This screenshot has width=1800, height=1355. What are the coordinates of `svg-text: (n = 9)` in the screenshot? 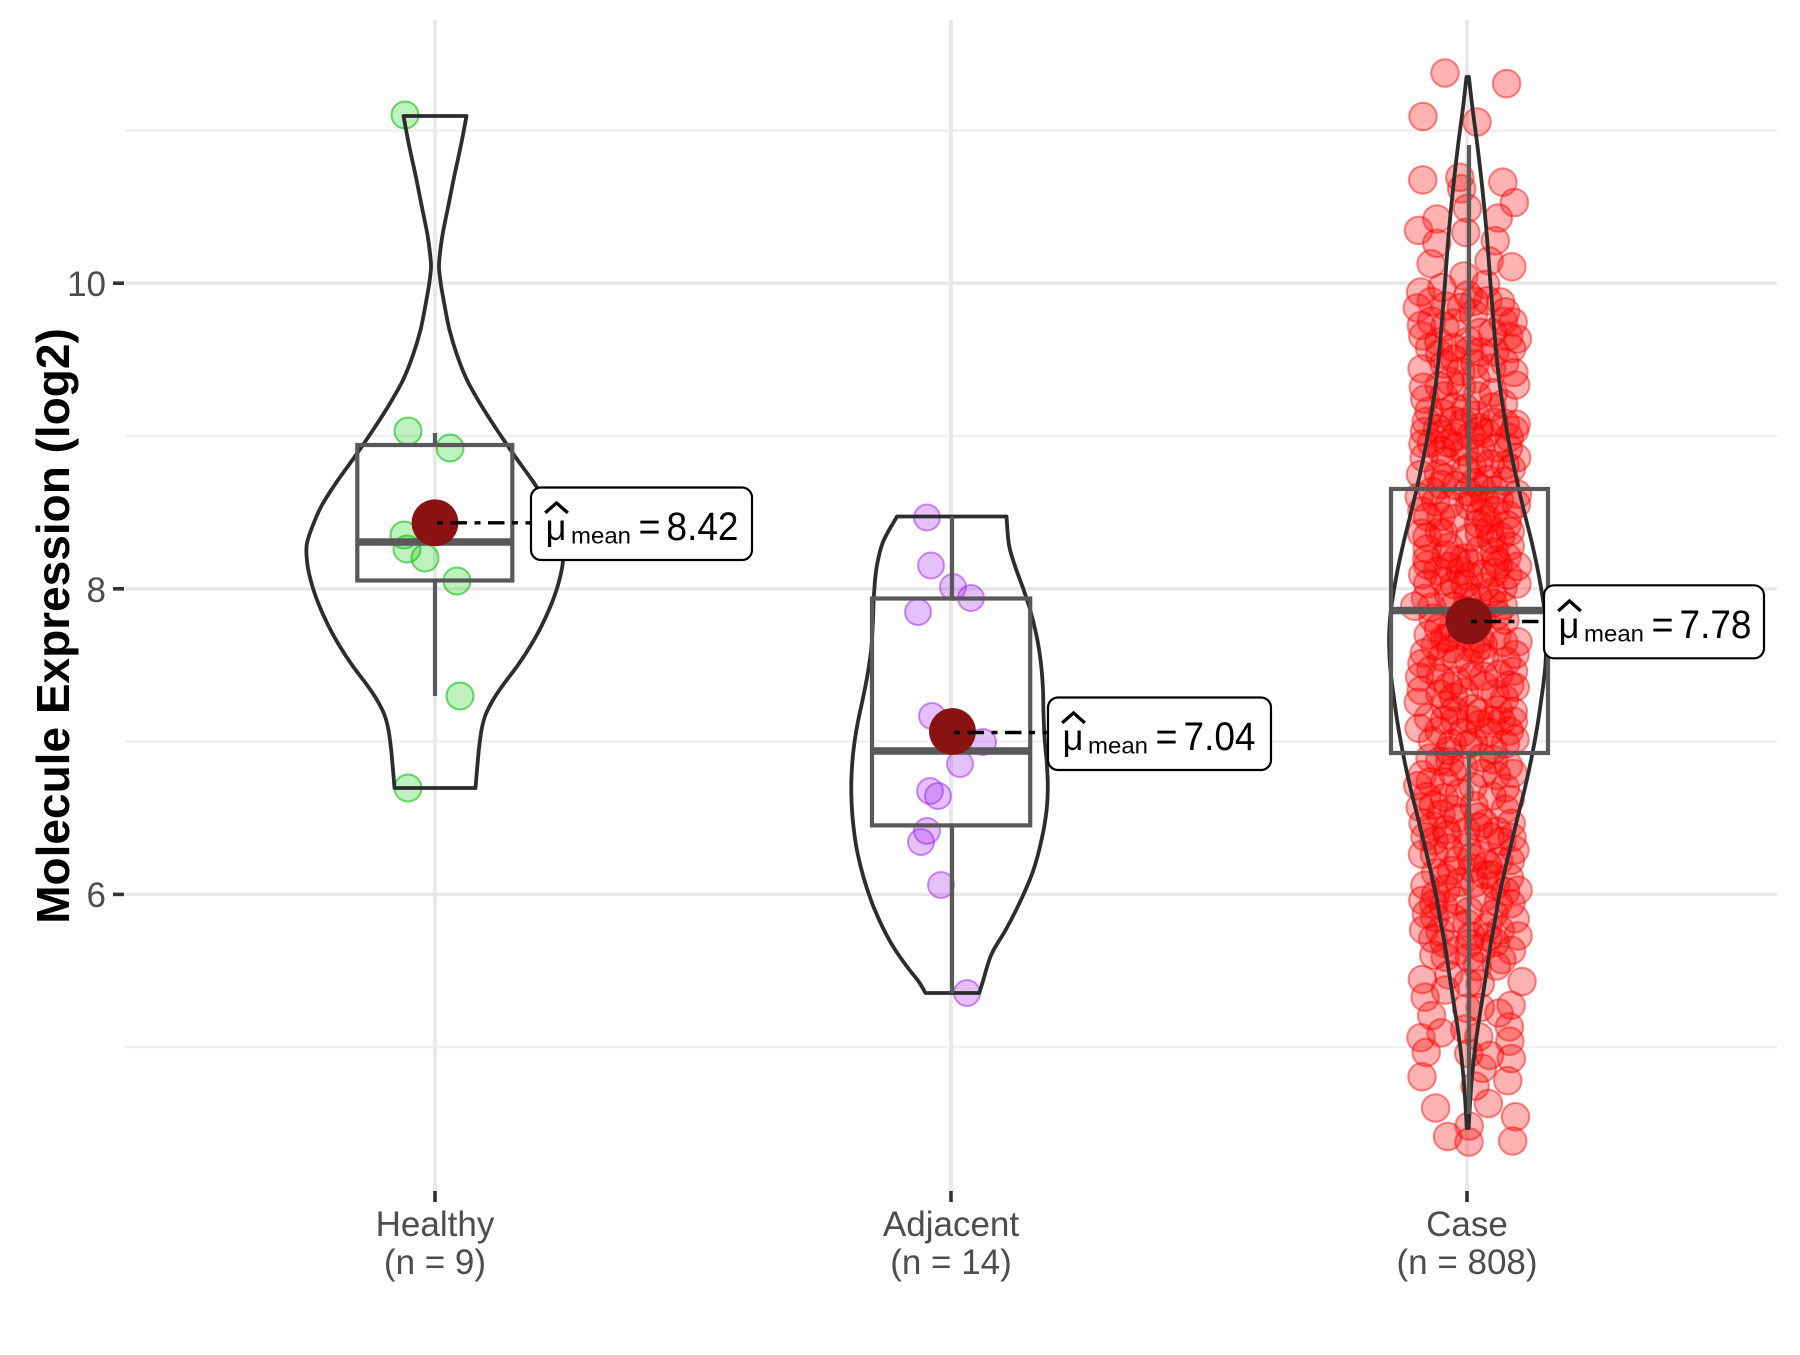 It's located at (435, 1262).